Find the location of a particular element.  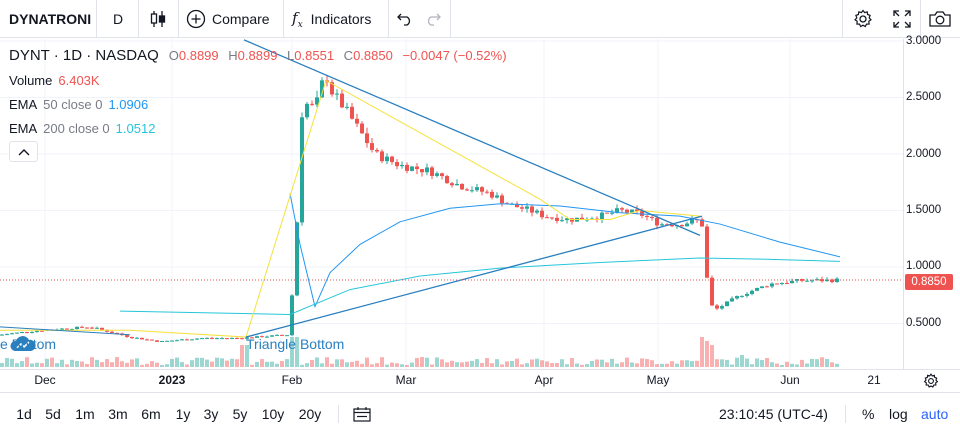

snapshot-button is located at coordinates (940, 19).